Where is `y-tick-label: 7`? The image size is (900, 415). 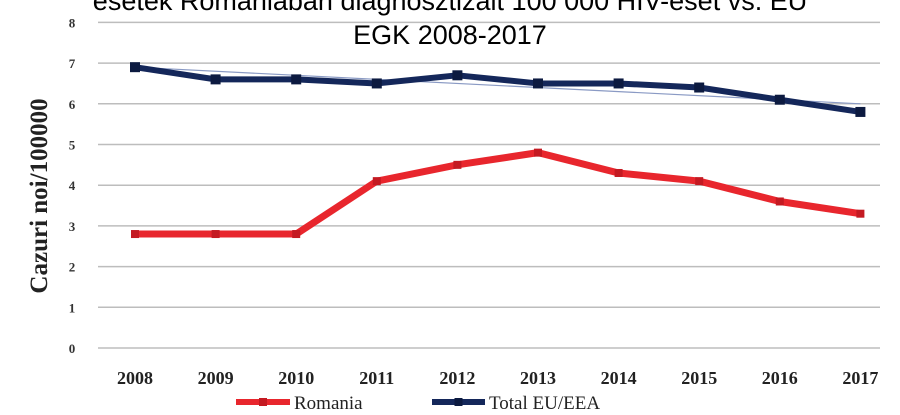
y-tick-label: 7 is located at coordinates (72, 63).